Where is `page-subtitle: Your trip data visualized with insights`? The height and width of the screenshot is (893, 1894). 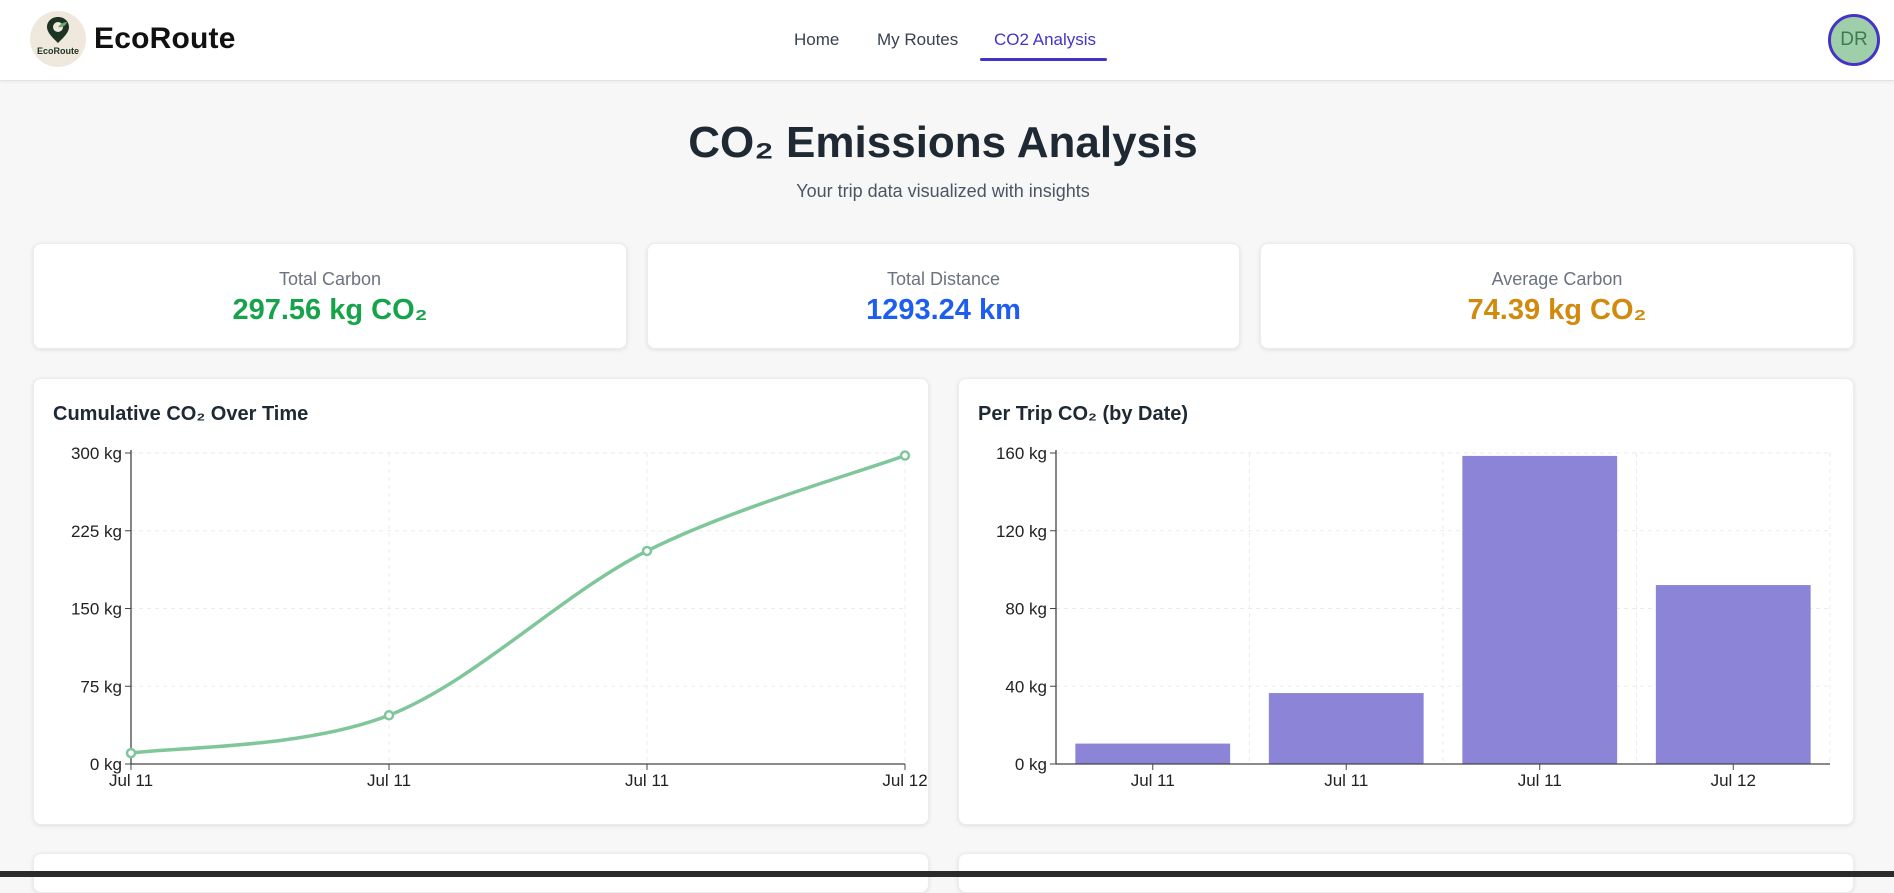 page-subtitle: Your trip data visualized with insights is located at coordinates (943, 191).